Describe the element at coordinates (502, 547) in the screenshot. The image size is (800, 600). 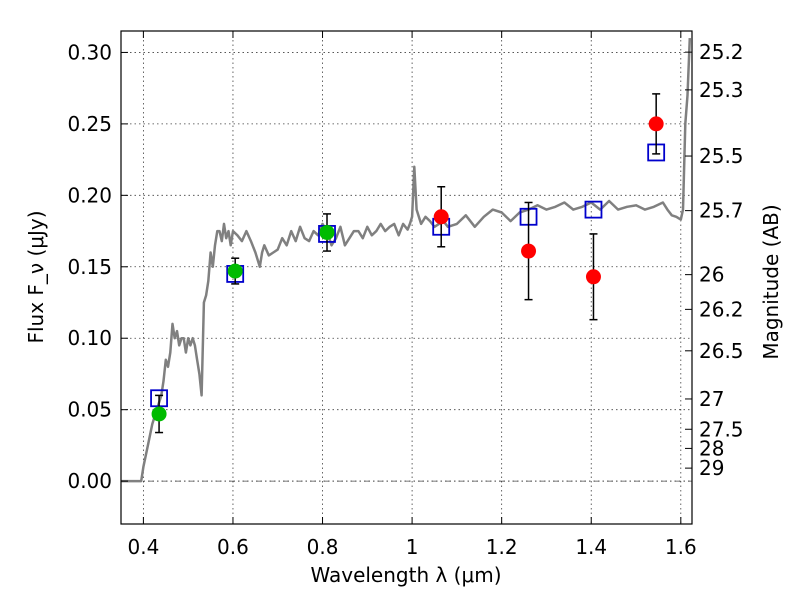
I see `x-tick-label: 1.2` at that location.